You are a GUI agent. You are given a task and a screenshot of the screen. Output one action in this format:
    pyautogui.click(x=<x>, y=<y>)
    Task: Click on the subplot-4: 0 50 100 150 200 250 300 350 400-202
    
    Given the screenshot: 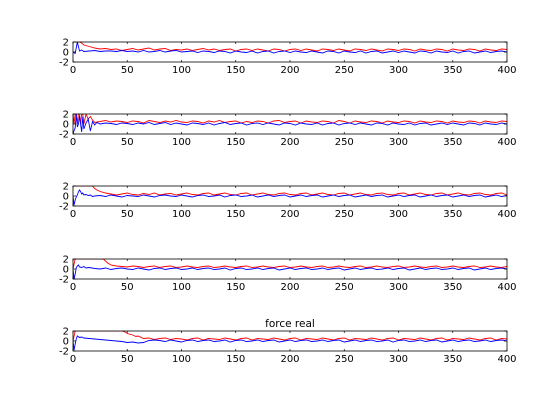 What is the action you would take?
    pyautogui.click(x=288, y=274)
    